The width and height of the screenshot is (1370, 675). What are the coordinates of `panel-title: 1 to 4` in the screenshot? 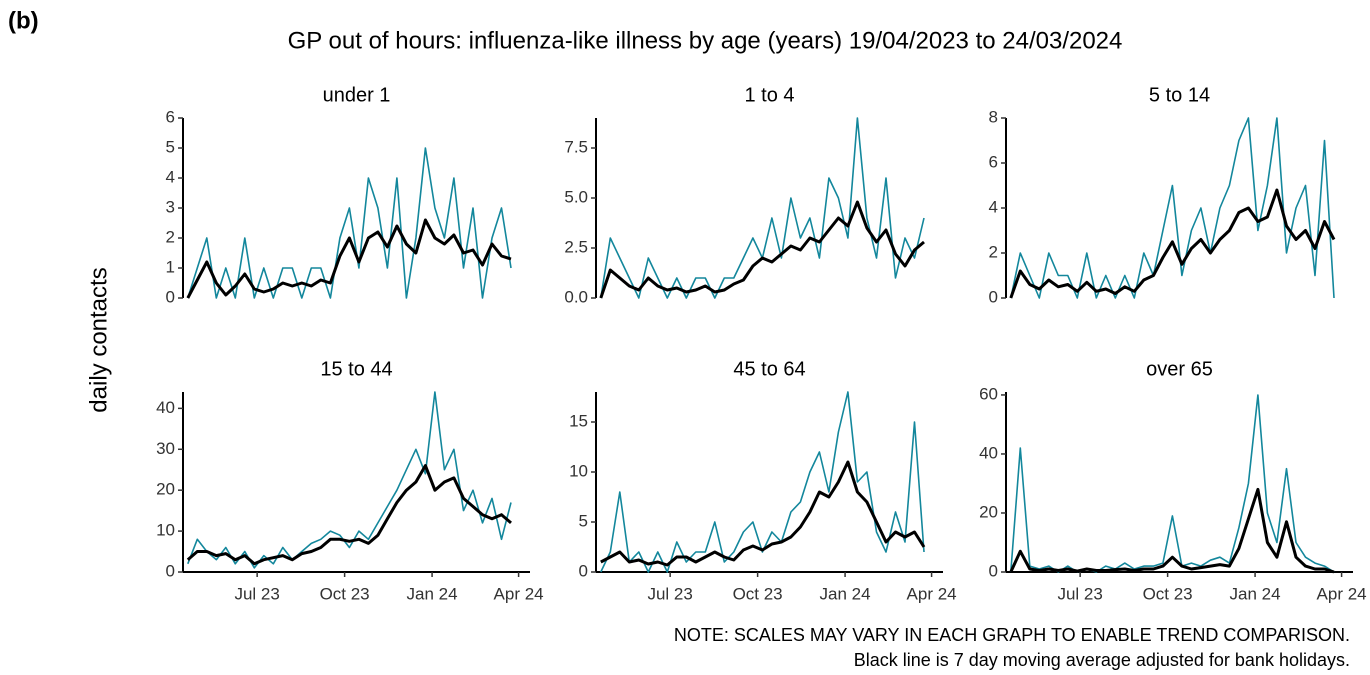 It's located at (769, 95).